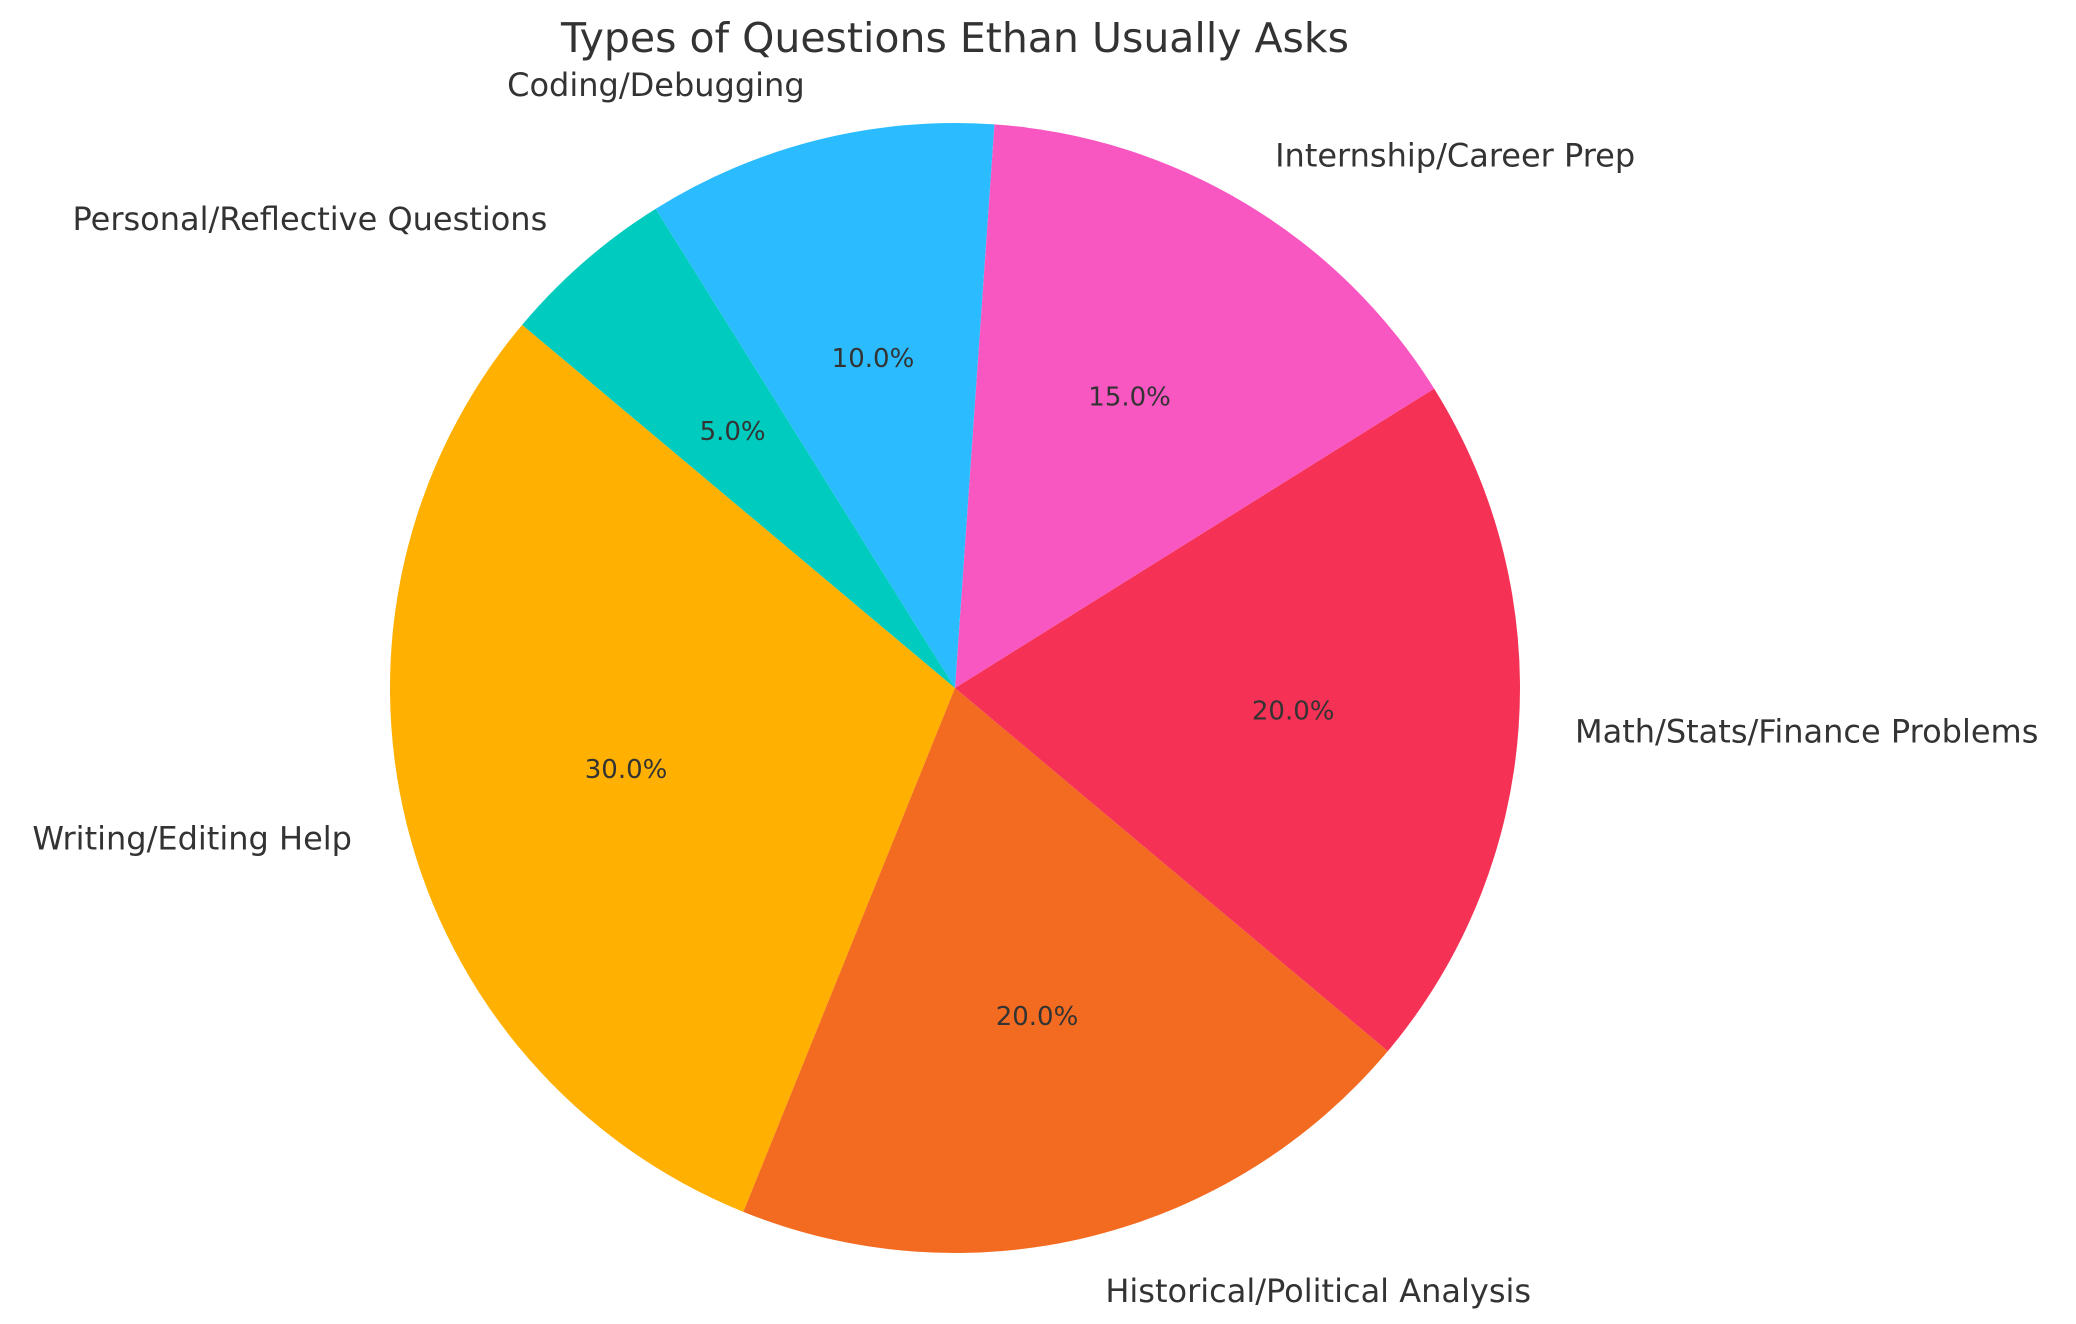 The height and width of the screenshot is (1324, 2076). Describe the element at coordinates (825, 405) in the screenshot. I see `pie-slice-coding-debugging` at that location.